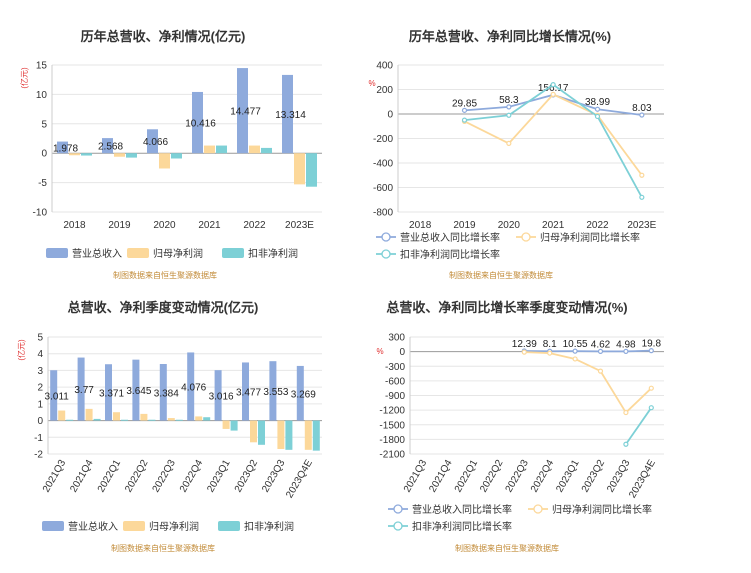 The width and height of the screenshot is (751, 573). Describe the element at coordinates (396, 338) in the screenshot. I see `c4-y-tick-label: 300` at that location.